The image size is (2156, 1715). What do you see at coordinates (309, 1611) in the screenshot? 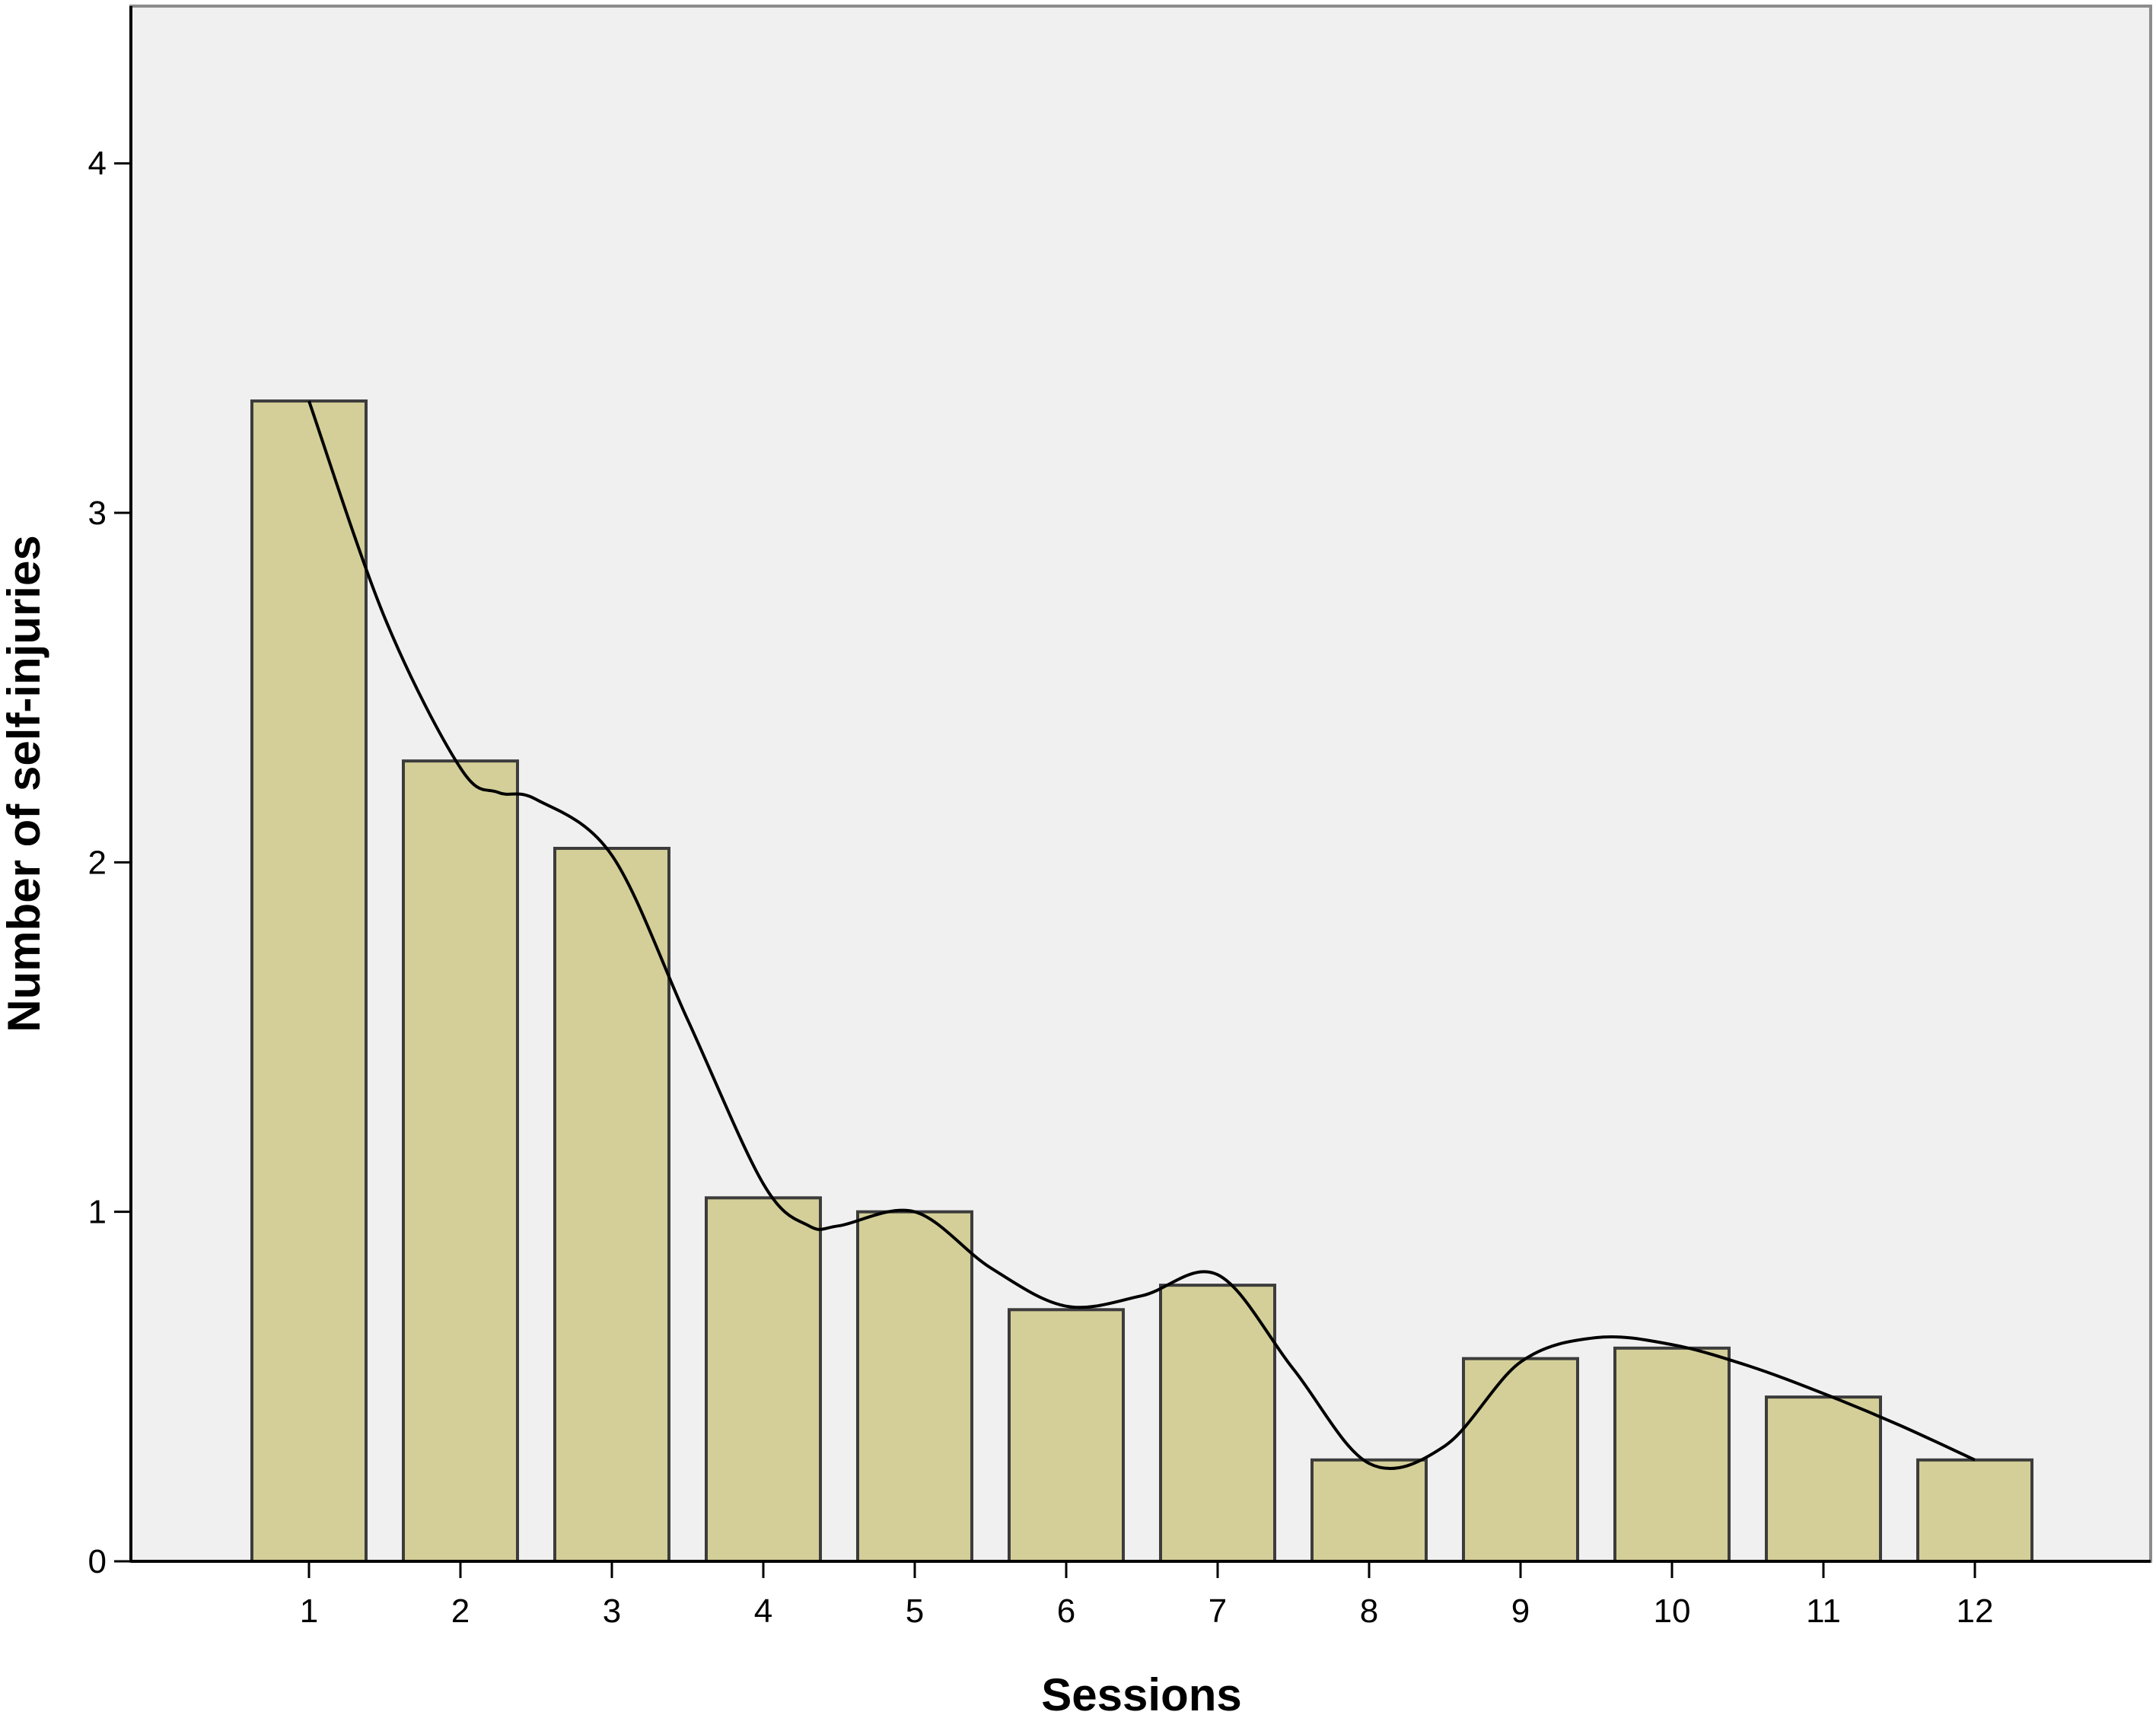
I see `x-tick-label-1: 1` at bounding box center [309, 1611].